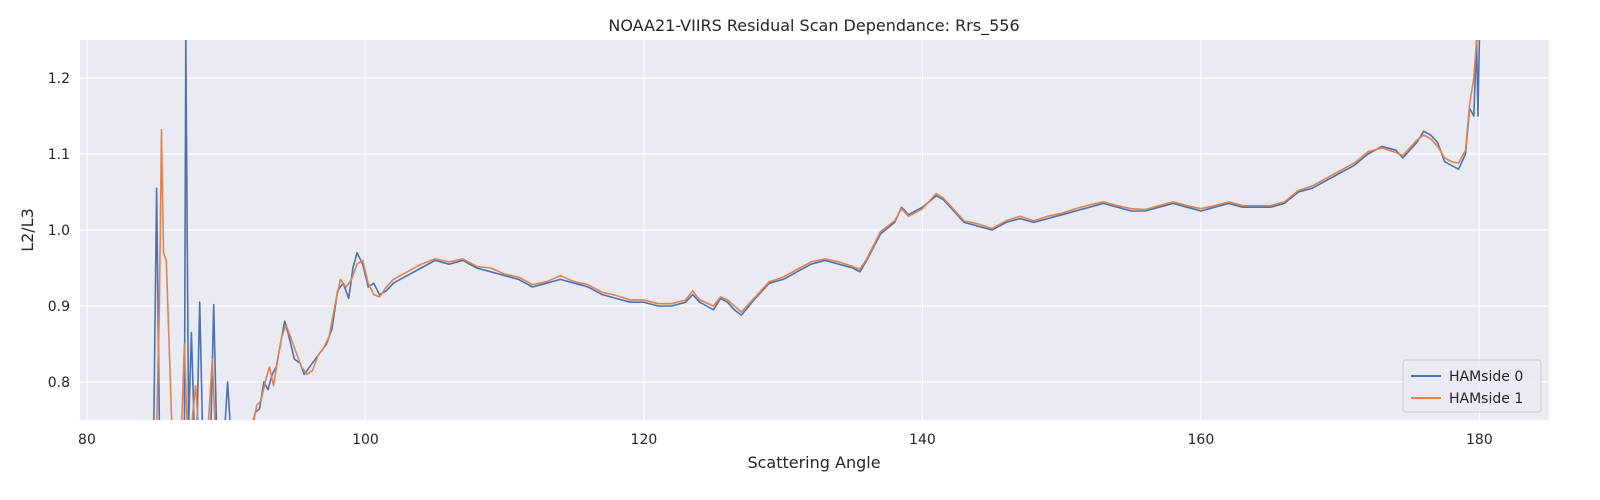  Describe the element at coordinates (1486, 377) in the screenshot. I see `legend-label: HAMside 0` at that location.